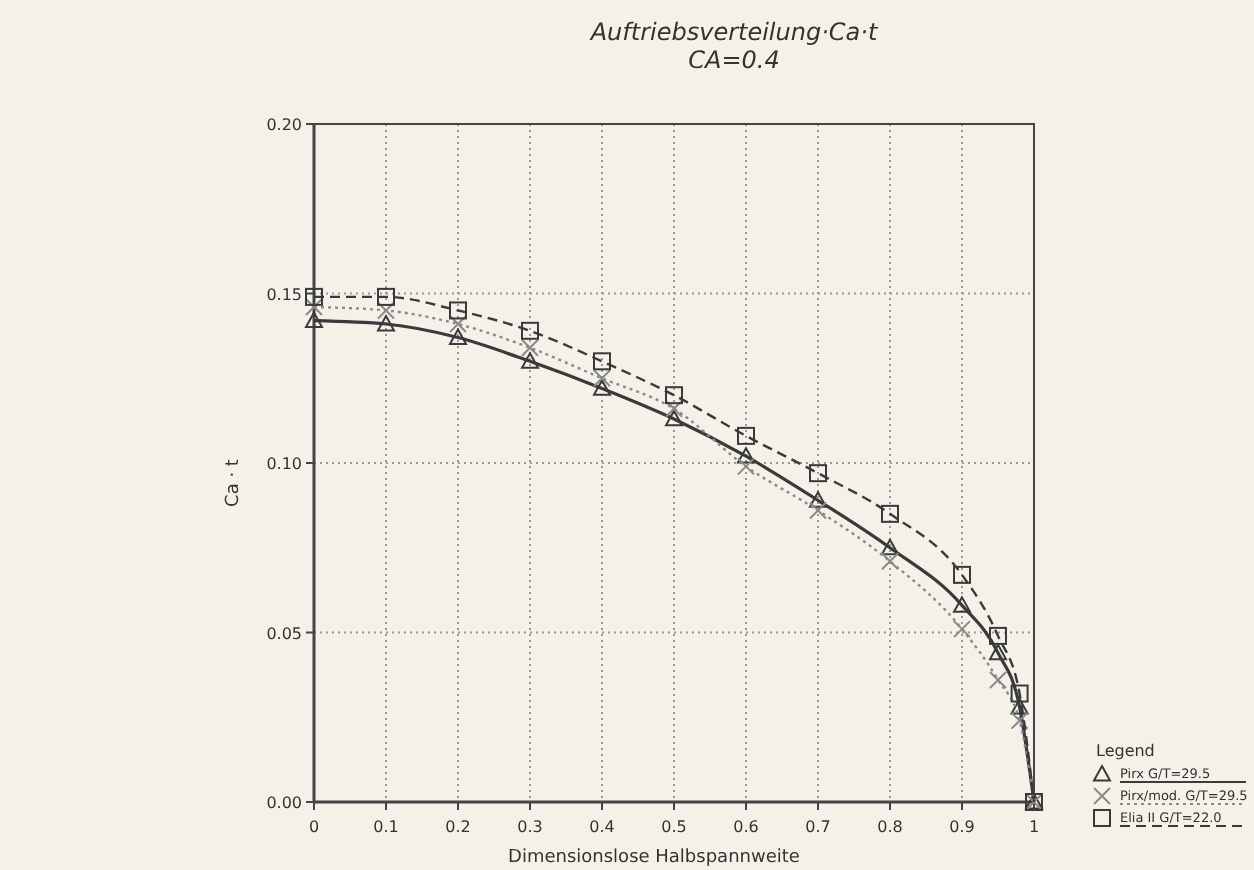 This screenshot has height=870, width=1254. What do you see at coordinates (284, 633) in the screenshot?
I see `y-tick-label: 0.05` at bounding box center [284, 633].